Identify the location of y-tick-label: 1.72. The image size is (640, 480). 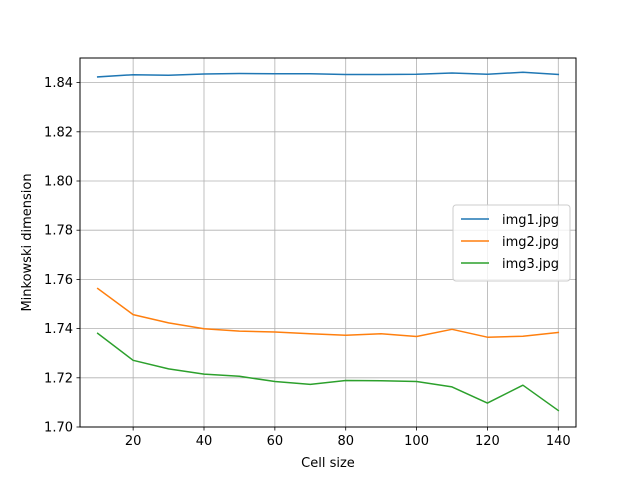
(58, 378).